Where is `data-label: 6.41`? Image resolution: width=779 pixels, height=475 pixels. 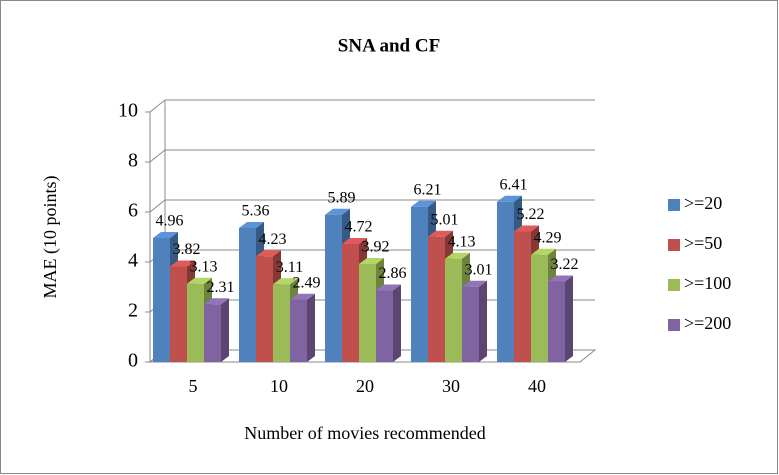
data-label: 6.41 is located at coordinates (514, 184).